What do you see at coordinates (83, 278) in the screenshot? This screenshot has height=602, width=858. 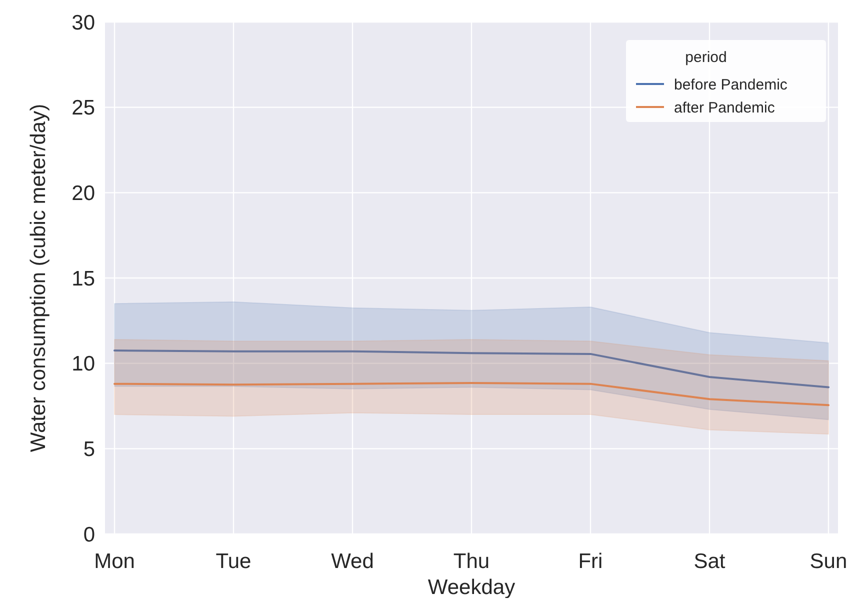 I see `y-tick-label: 15` at bounding box center [83, 278].